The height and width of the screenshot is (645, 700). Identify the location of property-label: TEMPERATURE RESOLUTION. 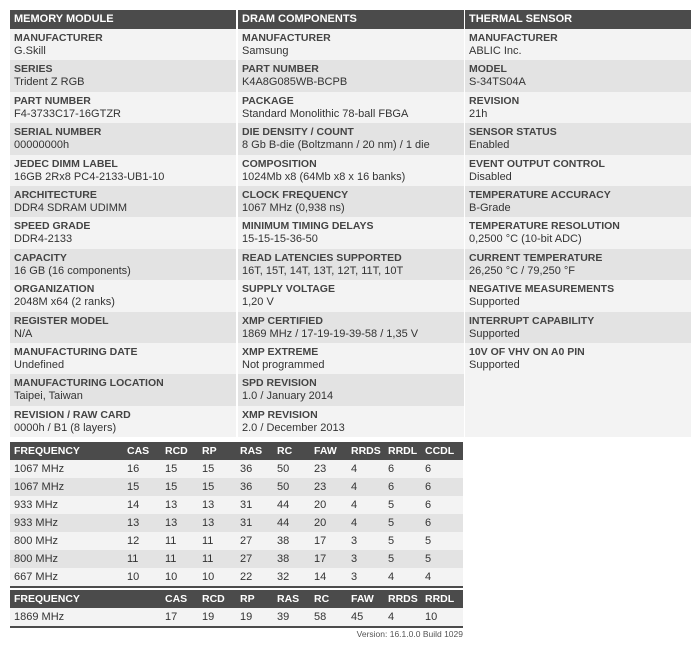
(544, 226).